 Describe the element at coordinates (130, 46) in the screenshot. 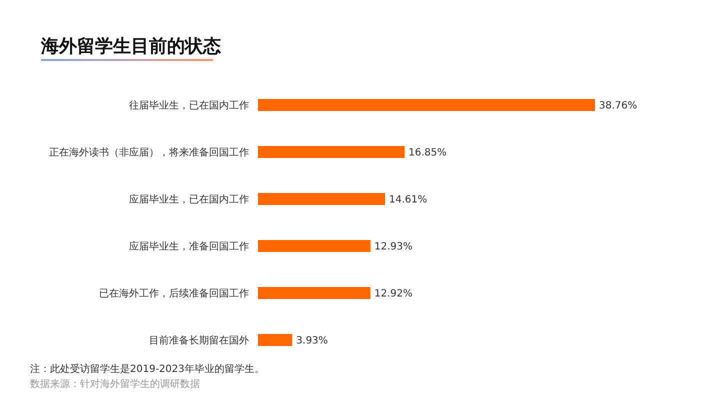

I see `chart-title: 海外留学生目前的状态` at that location.